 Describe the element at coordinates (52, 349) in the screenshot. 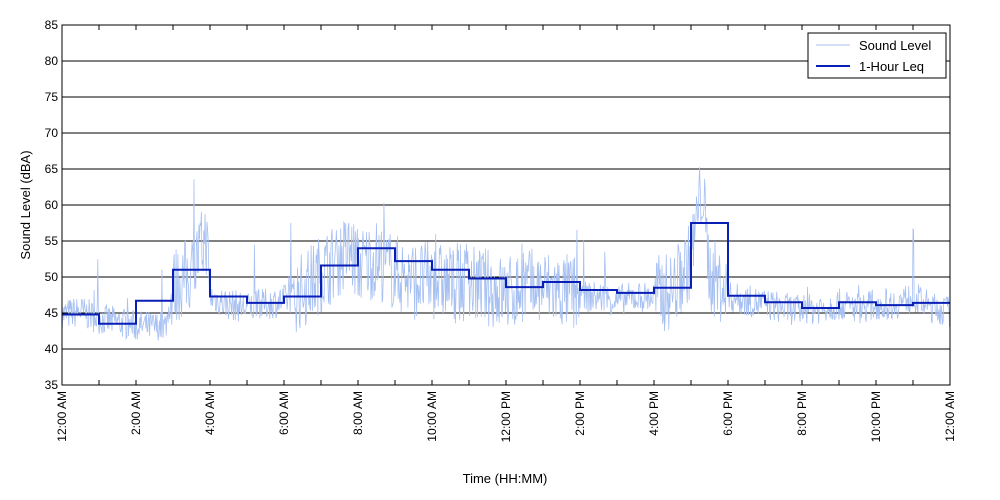

I see `y-tick-label: 40` at that location.